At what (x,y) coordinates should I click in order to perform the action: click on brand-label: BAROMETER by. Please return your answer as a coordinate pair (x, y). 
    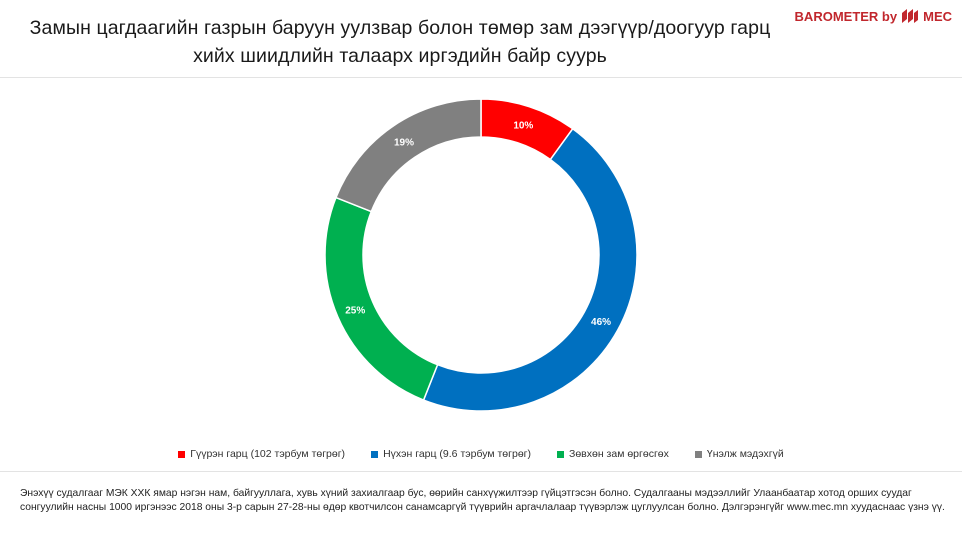
    Looking at the image, I should click on (846, 16).